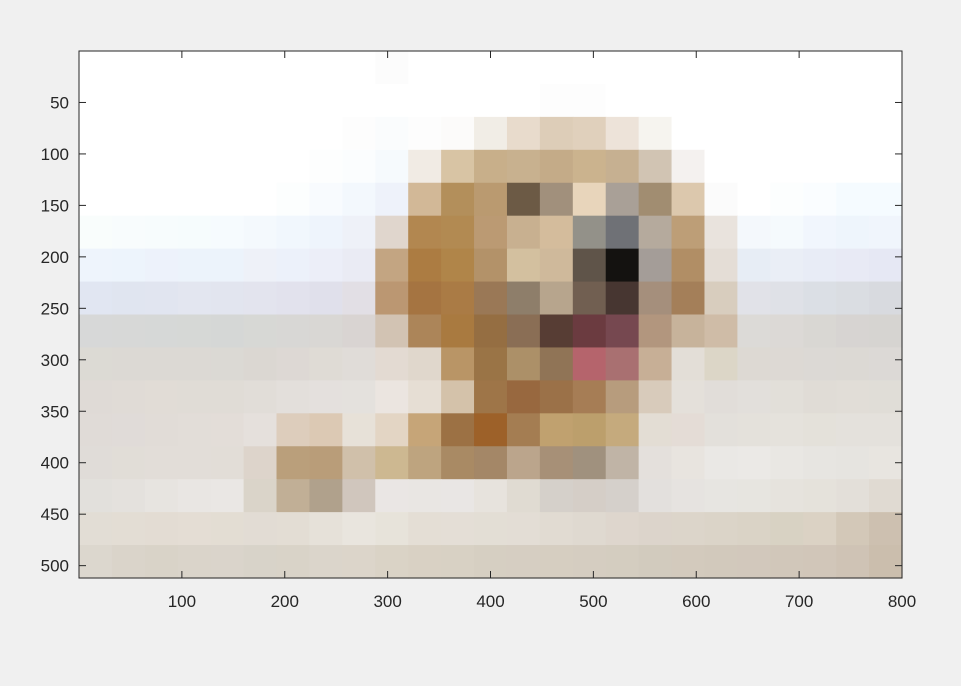  What do you see at coordinates (799, 601) in the screenshot?
I see `x-tick-label: 700` at bounding box center [799, 601].